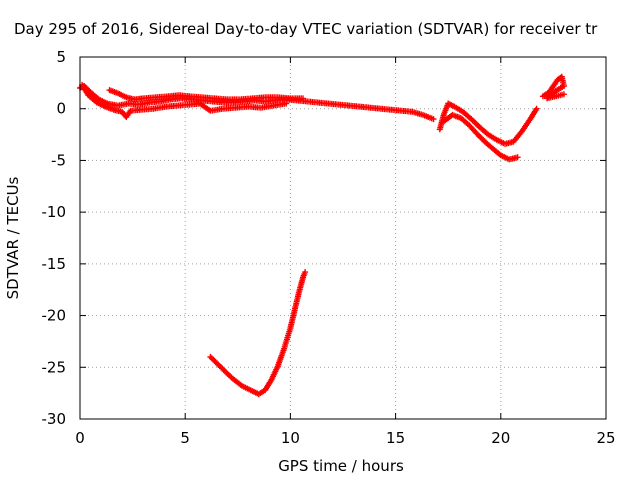  What do you see at coordinates (61, 57) in the screenshot?
I see `y-tick-label: 5` at bounding box center [61, 57].